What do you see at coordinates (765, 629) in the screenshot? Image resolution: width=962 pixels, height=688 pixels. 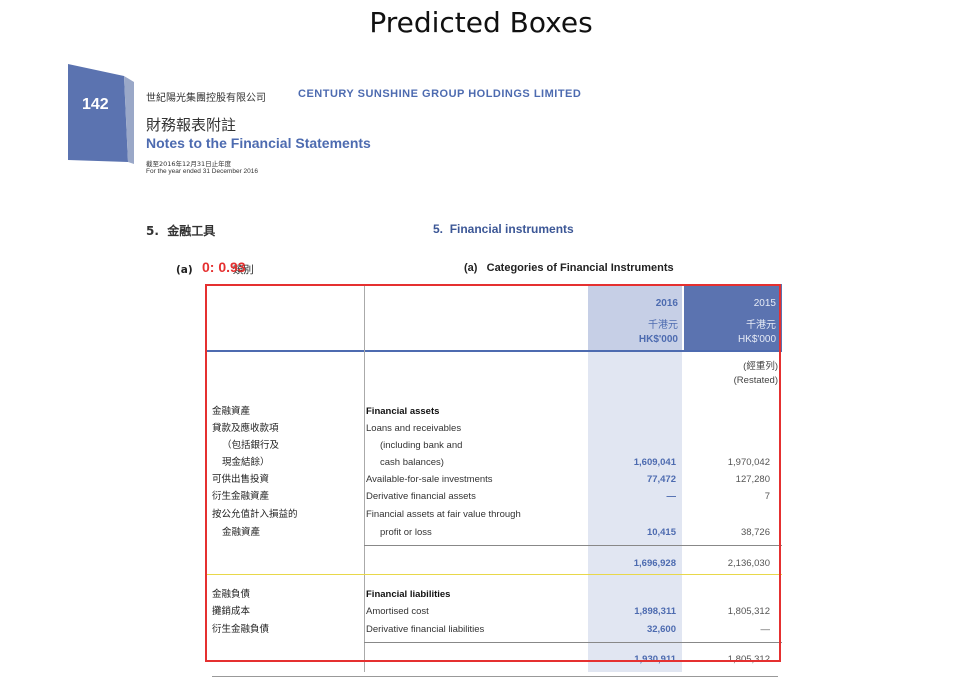 I see `value-2015: —` at bounding box center [765, 629].